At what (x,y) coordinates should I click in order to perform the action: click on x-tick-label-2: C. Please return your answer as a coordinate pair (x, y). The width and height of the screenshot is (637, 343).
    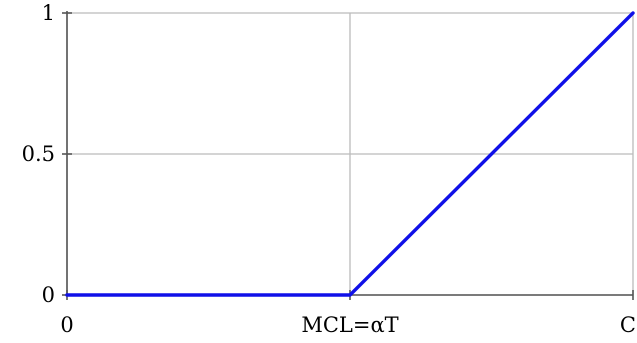
    Looking at the image, I should click on (628, 325).